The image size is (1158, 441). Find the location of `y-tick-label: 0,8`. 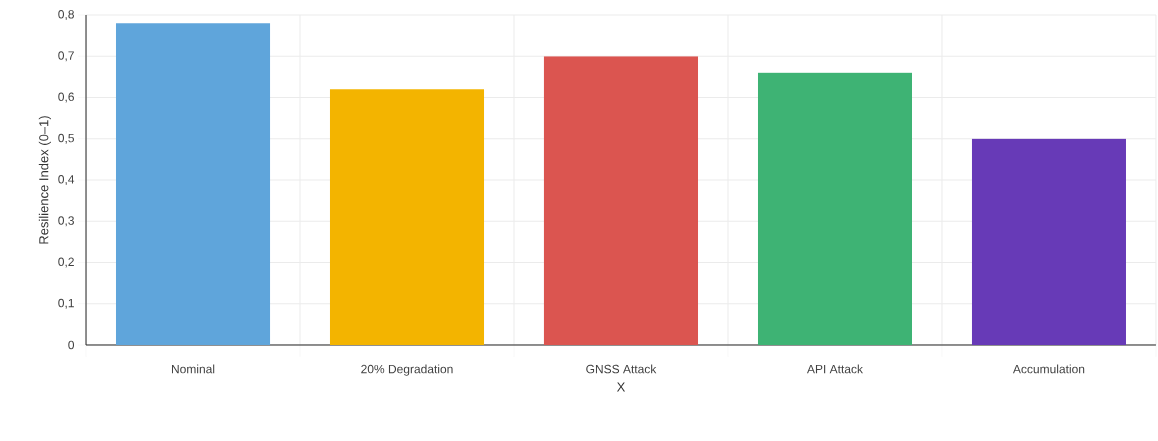

y-tick-label: 0,8 is located at coordinates (66, 15).